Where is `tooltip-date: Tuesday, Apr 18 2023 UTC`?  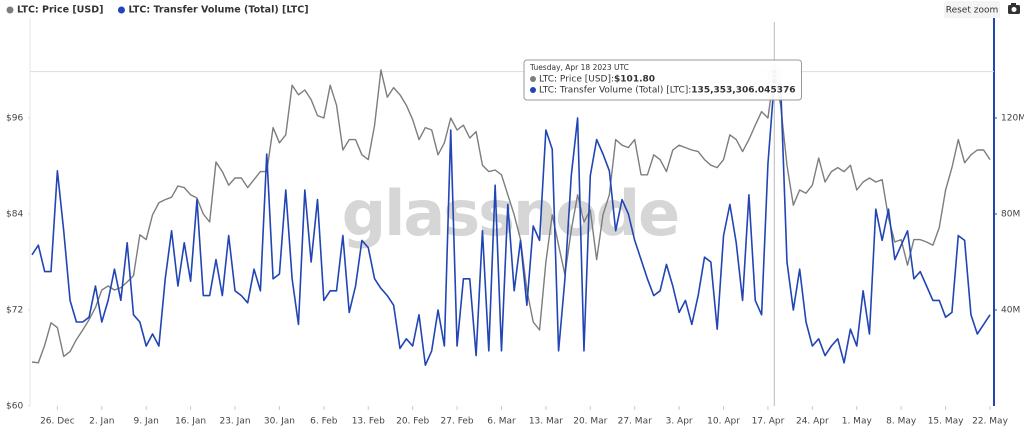 tooltip-date: Tuesday, Apr 18 2023 UTC is located at coordinates (579, 67).